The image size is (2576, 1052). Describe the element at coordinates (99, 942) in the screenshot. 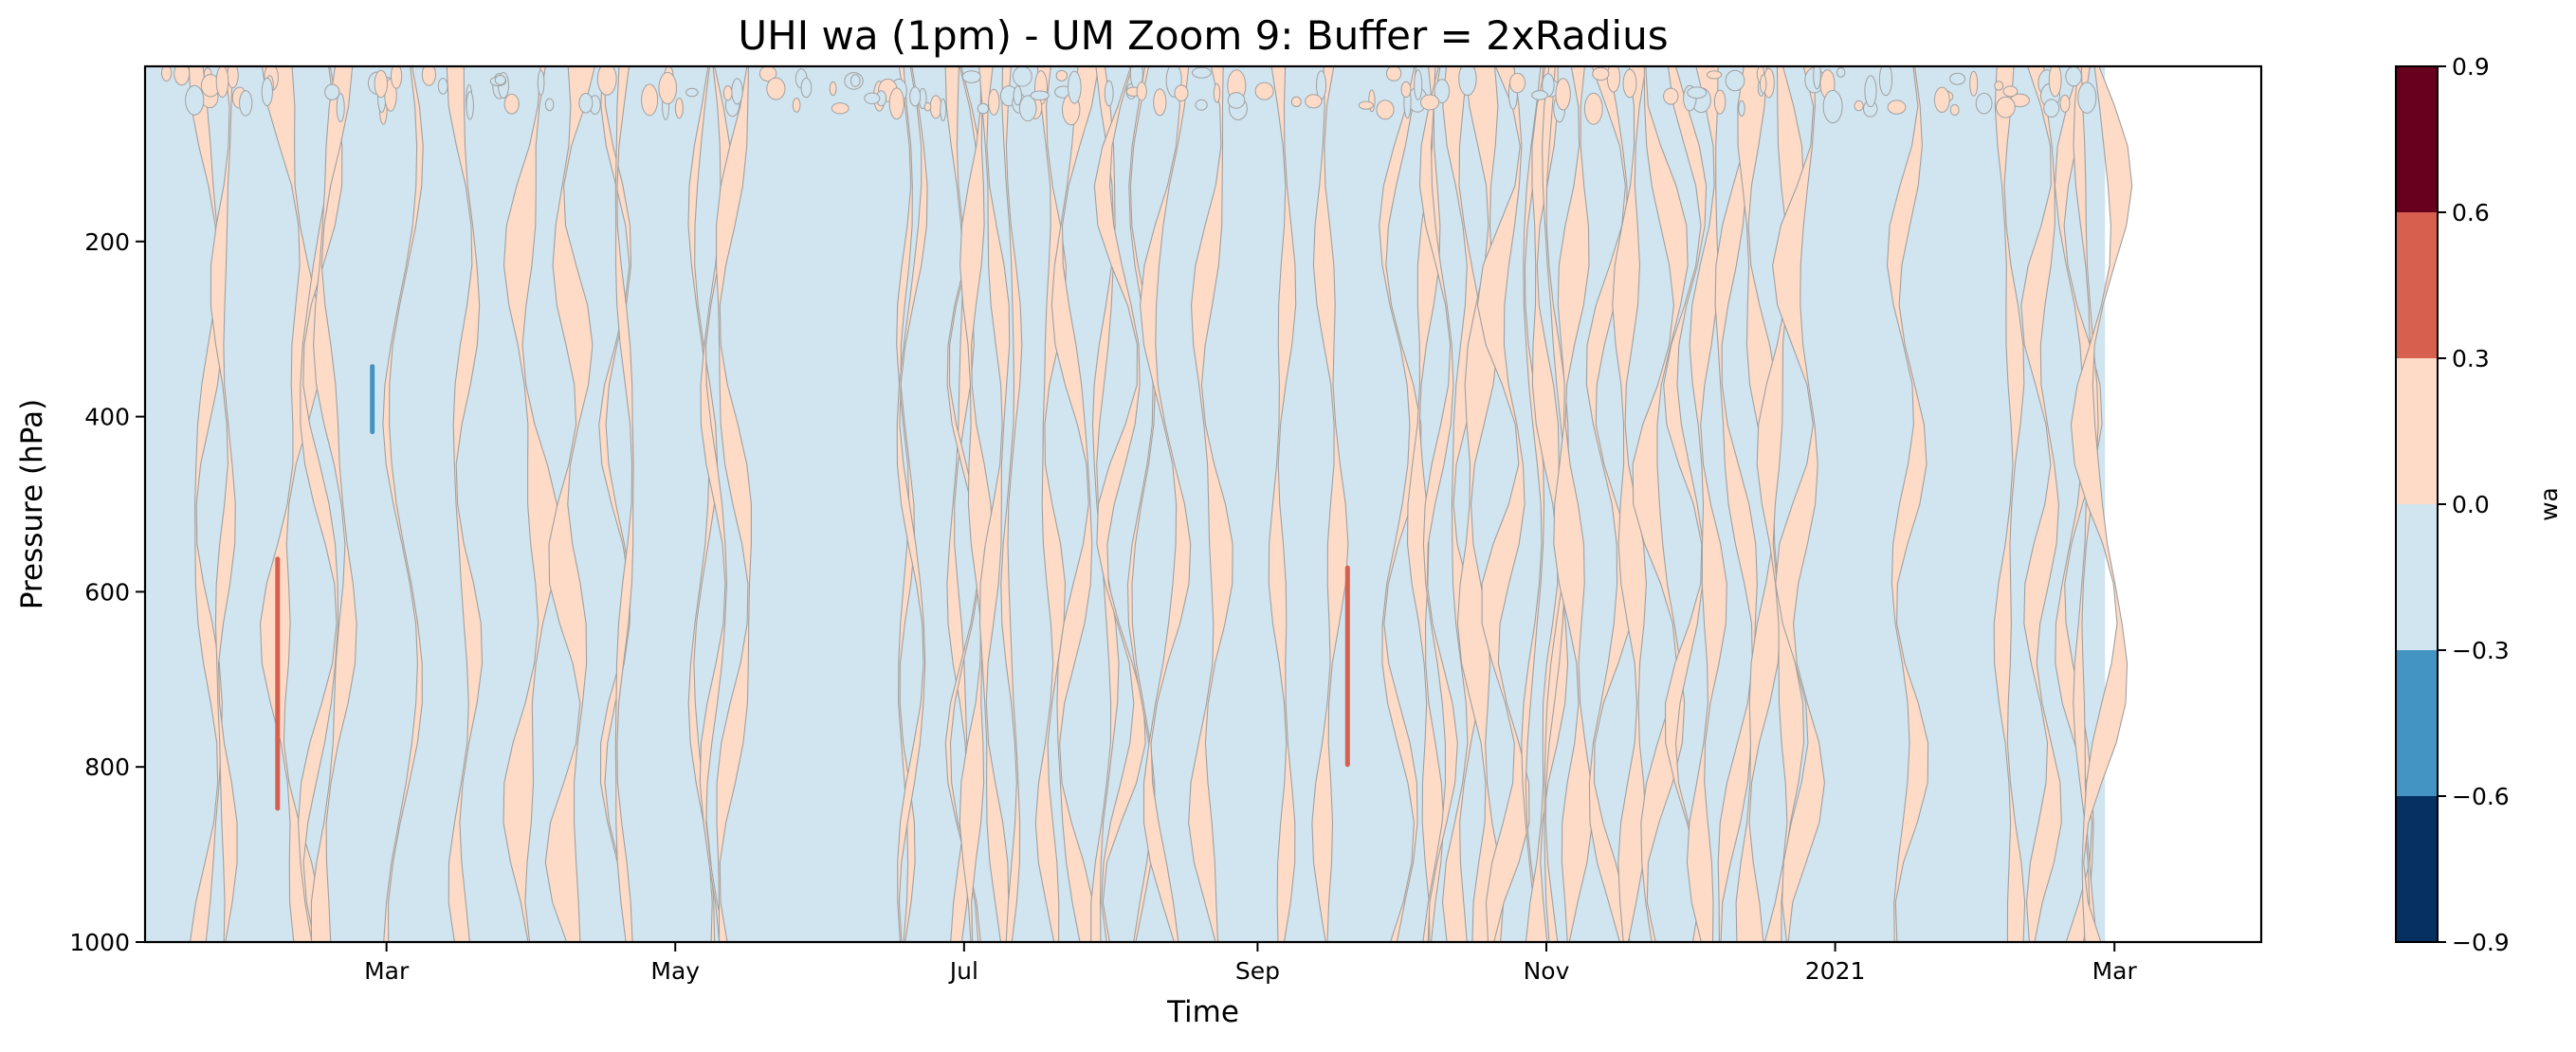

I see `y-tick-label: 1000` at that location.